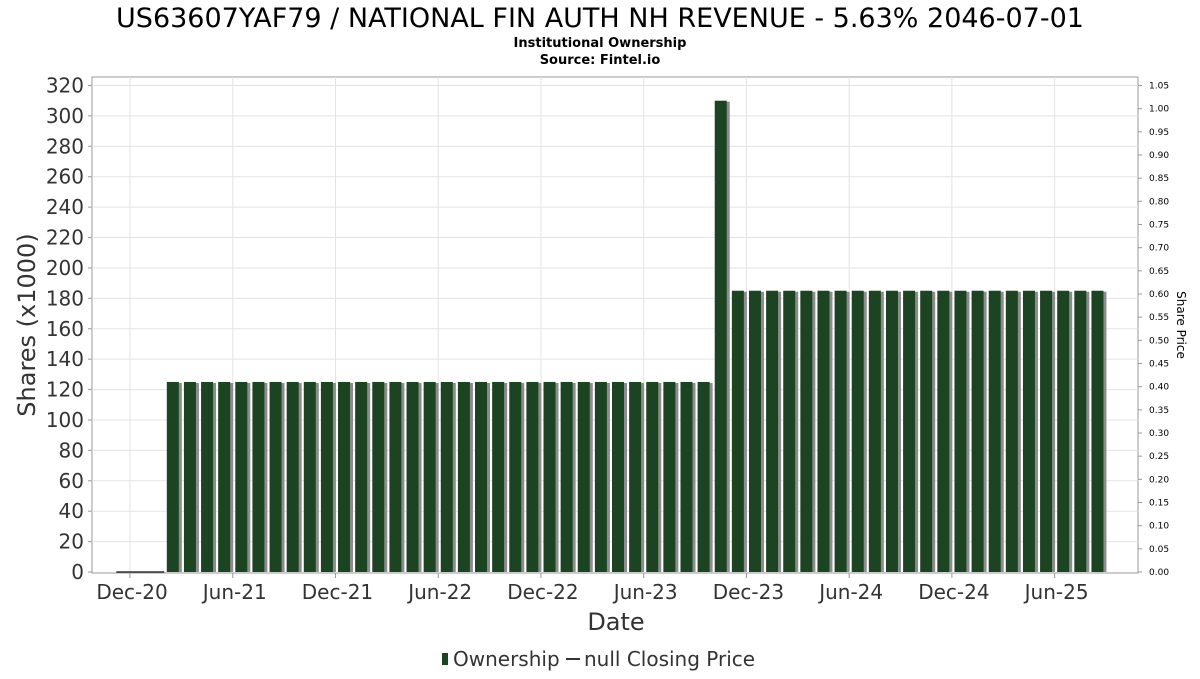  Describe the element at coordinates (1159, 202) in the screenshot. I see `y2-tick-label: 0.80` at that location.